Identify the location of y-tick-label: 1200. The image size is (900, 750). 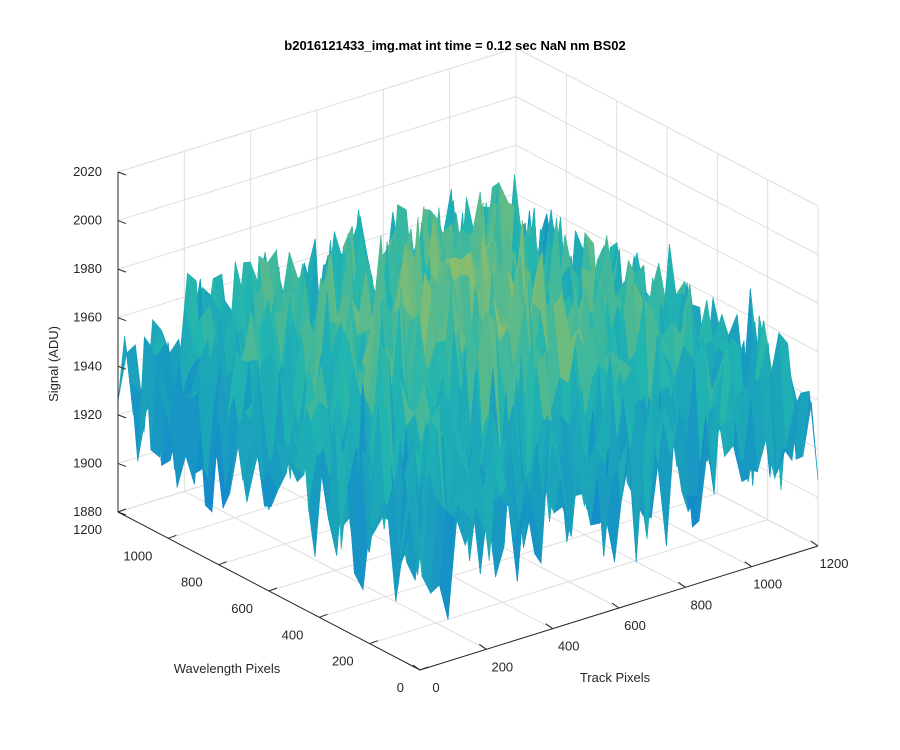
(87, 529).